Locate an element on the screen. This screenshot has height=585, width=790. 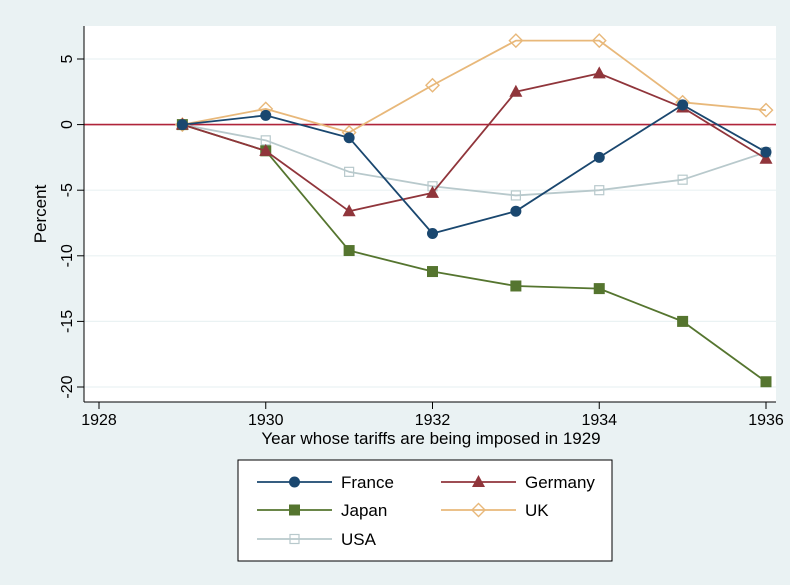
x-tick-label: 1936 is located at coordinates (766, 420).